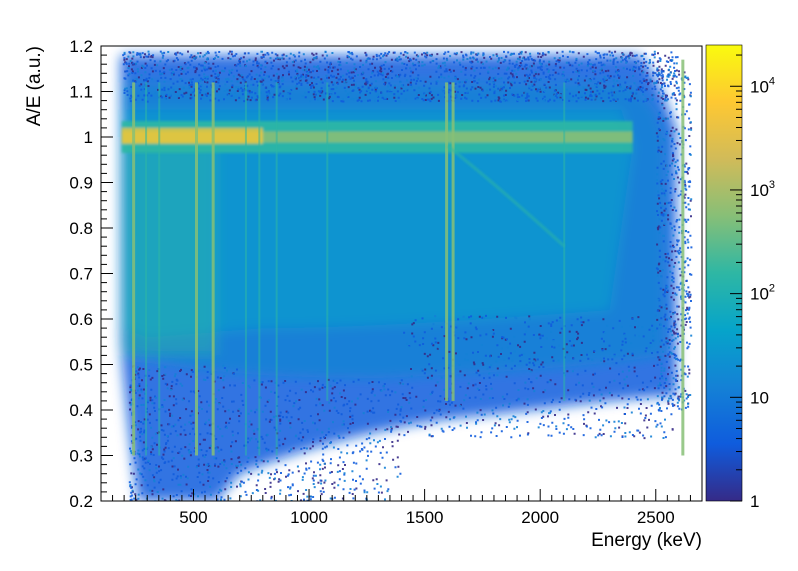 The width and height of the screenshot is (798, 571). What do you see at coordinates (34, 86) in the screenshot?
I see `y-axis-label: A/E (a.u.)` at bounding box center [34, 86].